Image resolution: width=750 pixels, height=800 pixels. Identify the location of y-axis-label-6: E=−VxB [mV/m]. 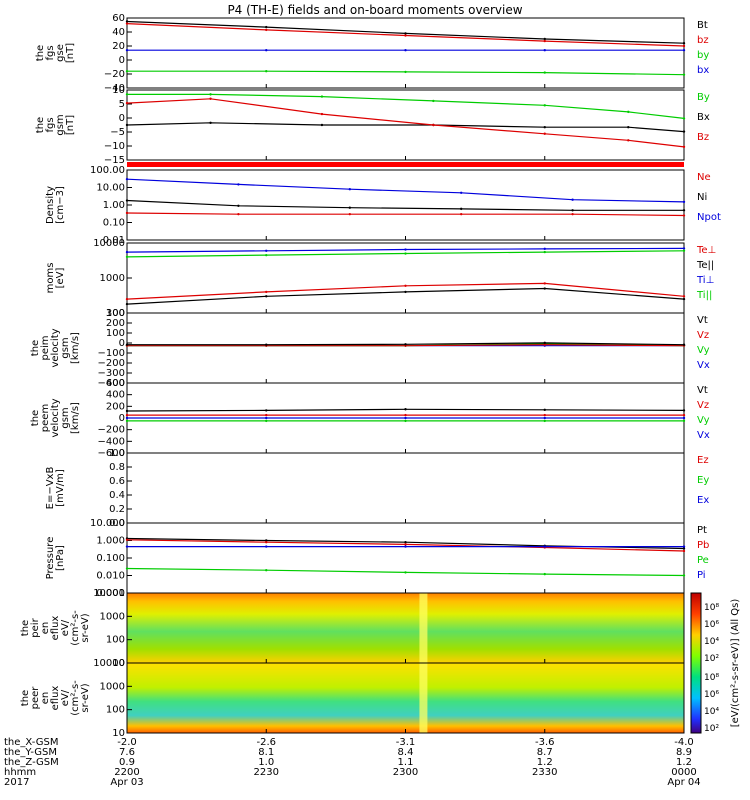
(55, 488).